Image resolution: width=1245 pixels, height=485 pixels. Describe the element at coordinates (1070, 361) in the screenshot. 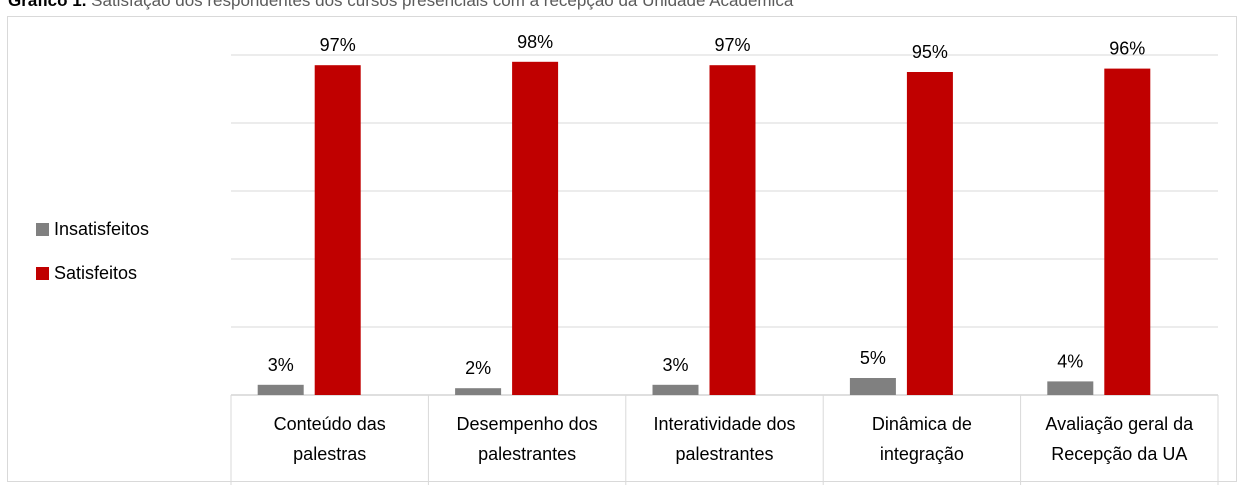

I see `data-label: 4%` at that location.